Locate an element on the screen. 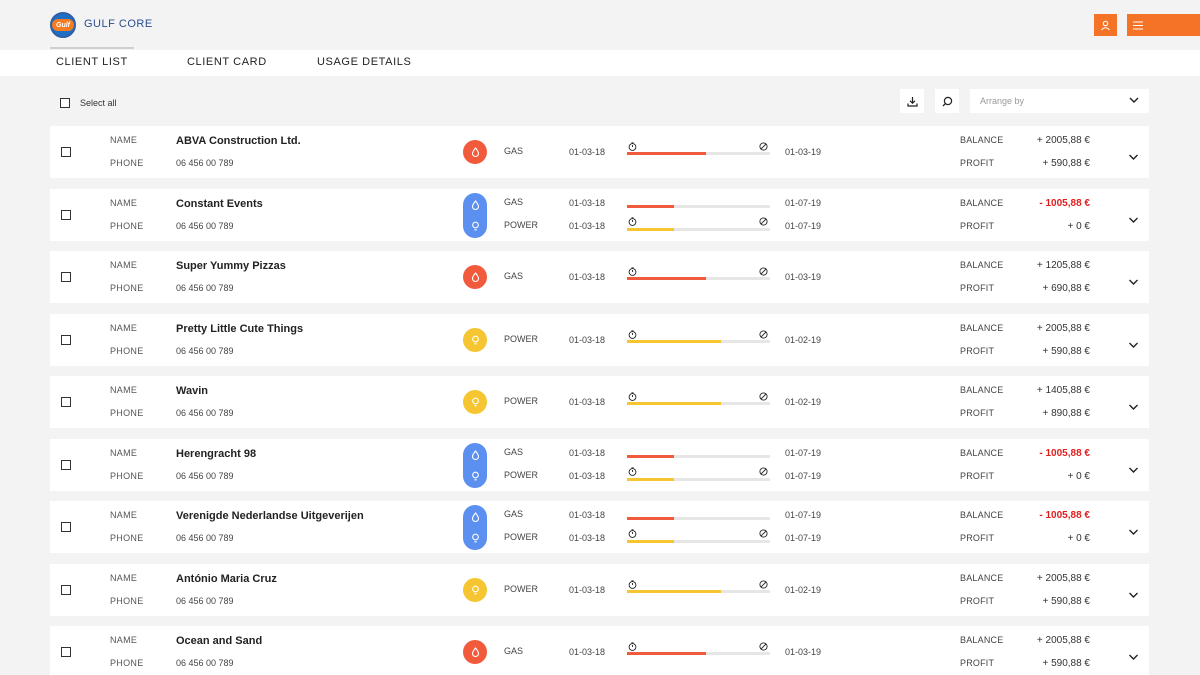 The height and width of the screenshot is (675, 1200). tab-usage-details: USAGE DETAILS is located at coordinates (364, 62).